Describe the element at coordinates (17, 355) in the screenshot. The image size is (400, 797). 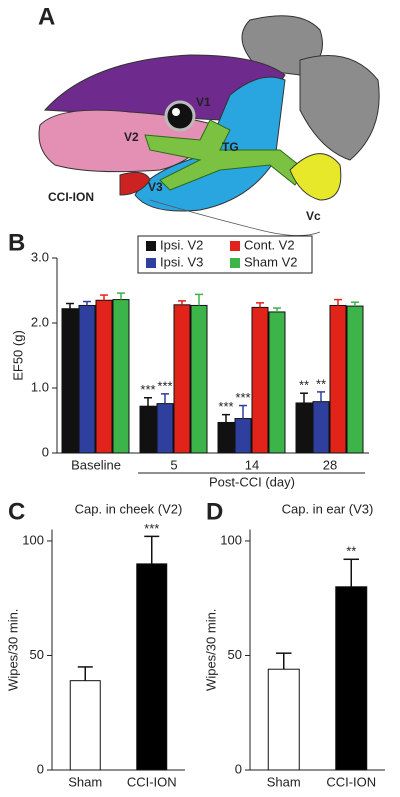
I see `y-axis-label: EF50 (g)` at that location.